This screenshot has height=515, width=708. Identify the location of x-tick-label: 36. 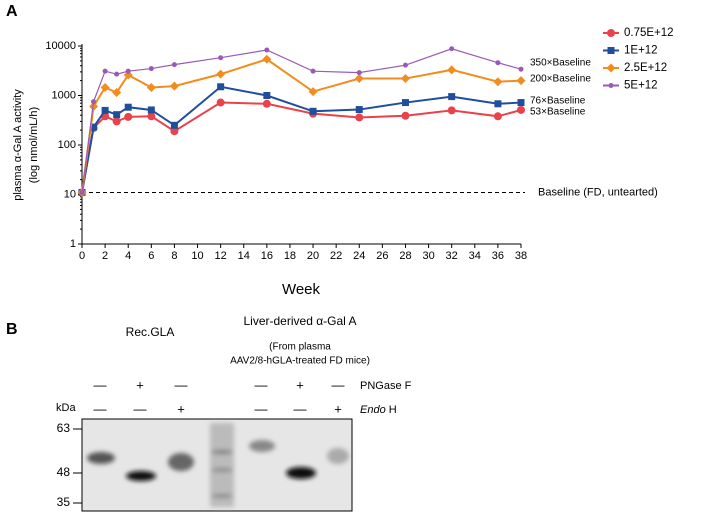
(498, 256).